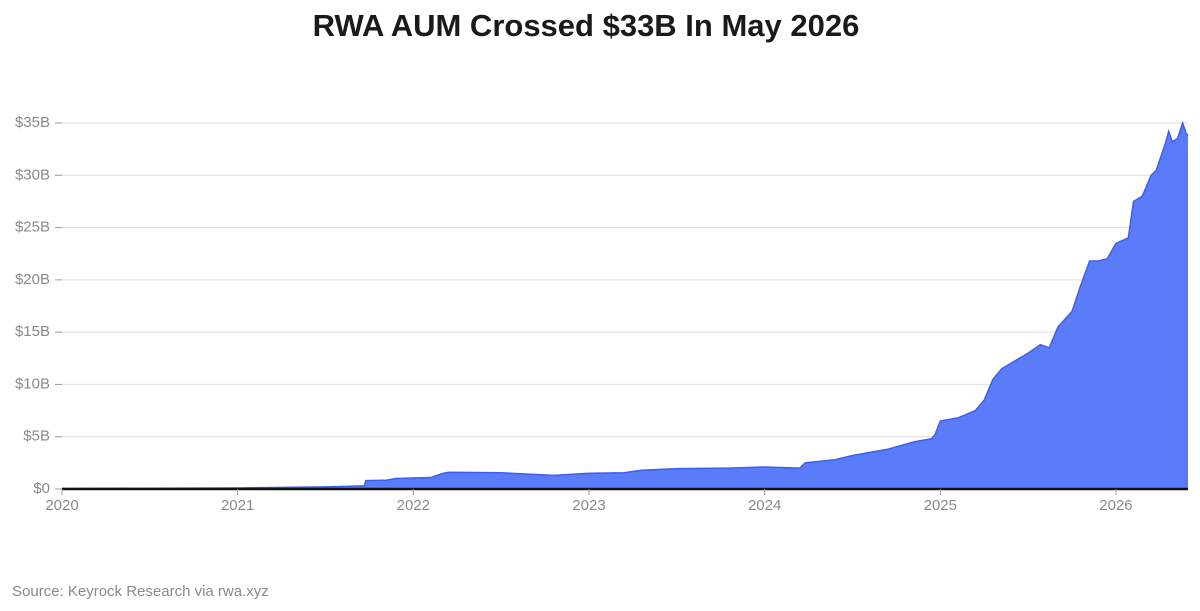  I want to click on y-tick-label: $15B, so click(32, 331).